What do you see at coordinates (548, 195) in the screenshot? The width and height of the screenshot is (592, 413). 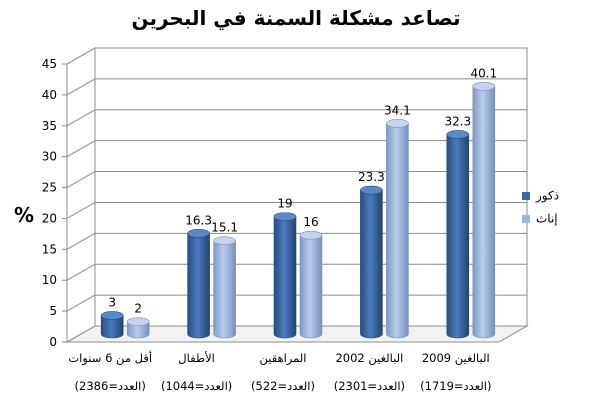 I see `legend-label-male: ذكور` at bounding box center [548, 195].